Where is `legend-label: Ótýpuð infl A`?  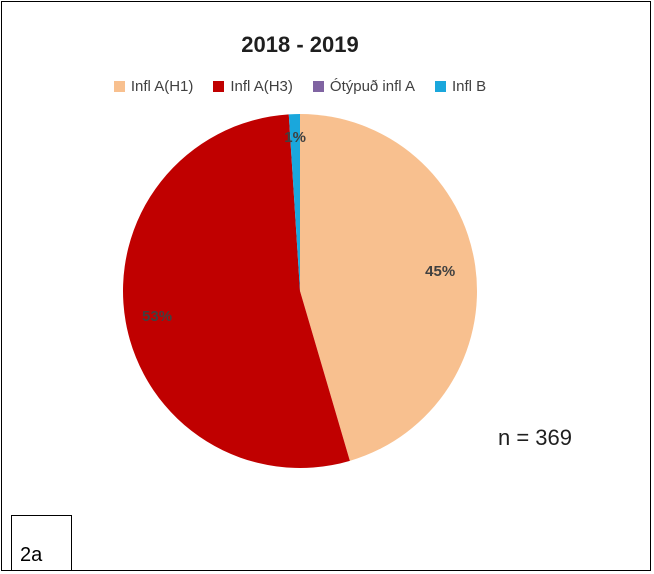
legend-label: Ótýpuð infl A is located at coordinates (372, 86).